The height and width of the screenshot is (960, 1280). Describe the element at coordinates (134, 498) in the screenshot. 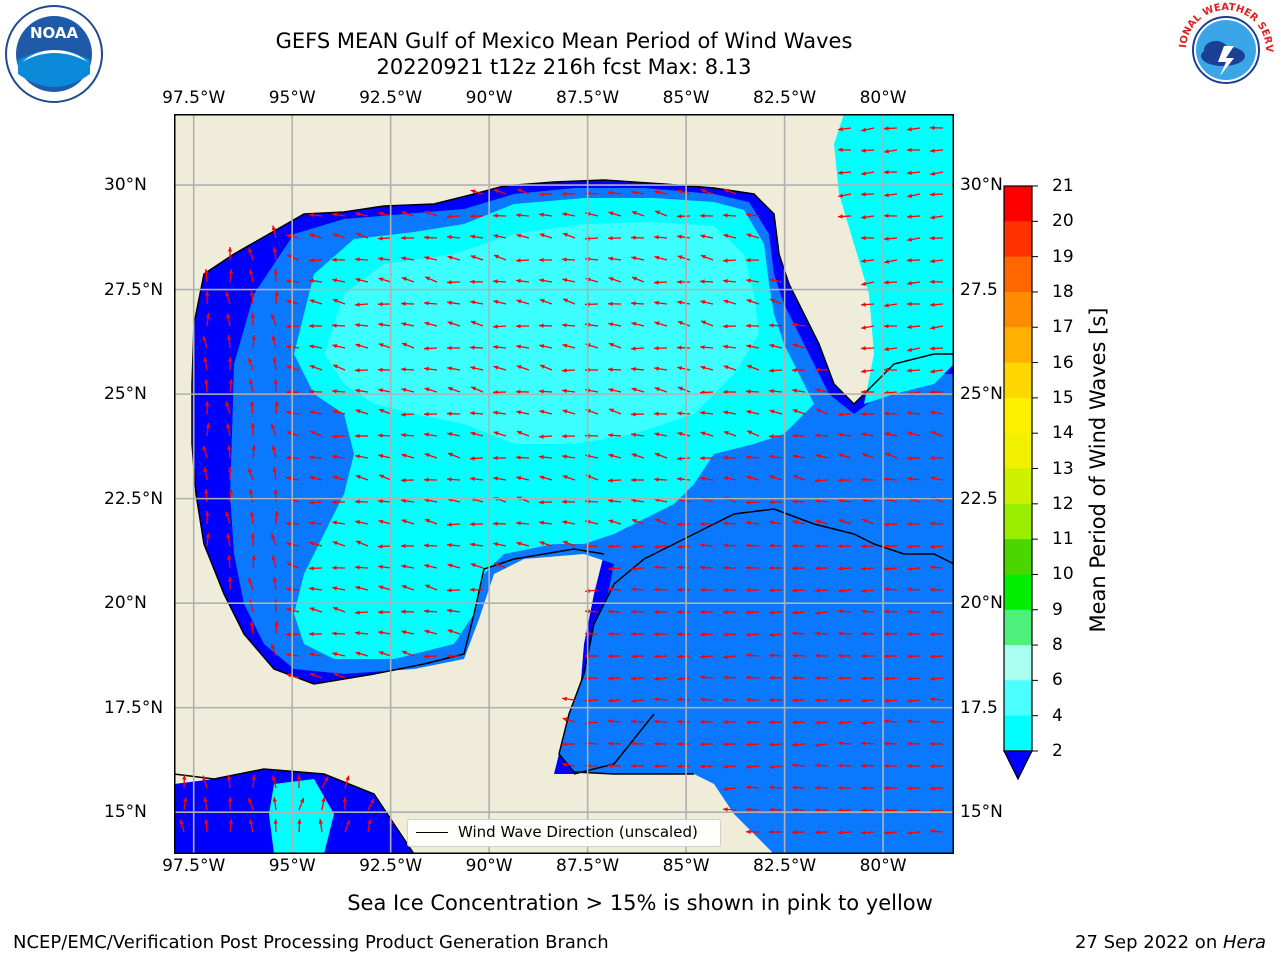

I see `lat-tick-left: 22.5°N` at that location.